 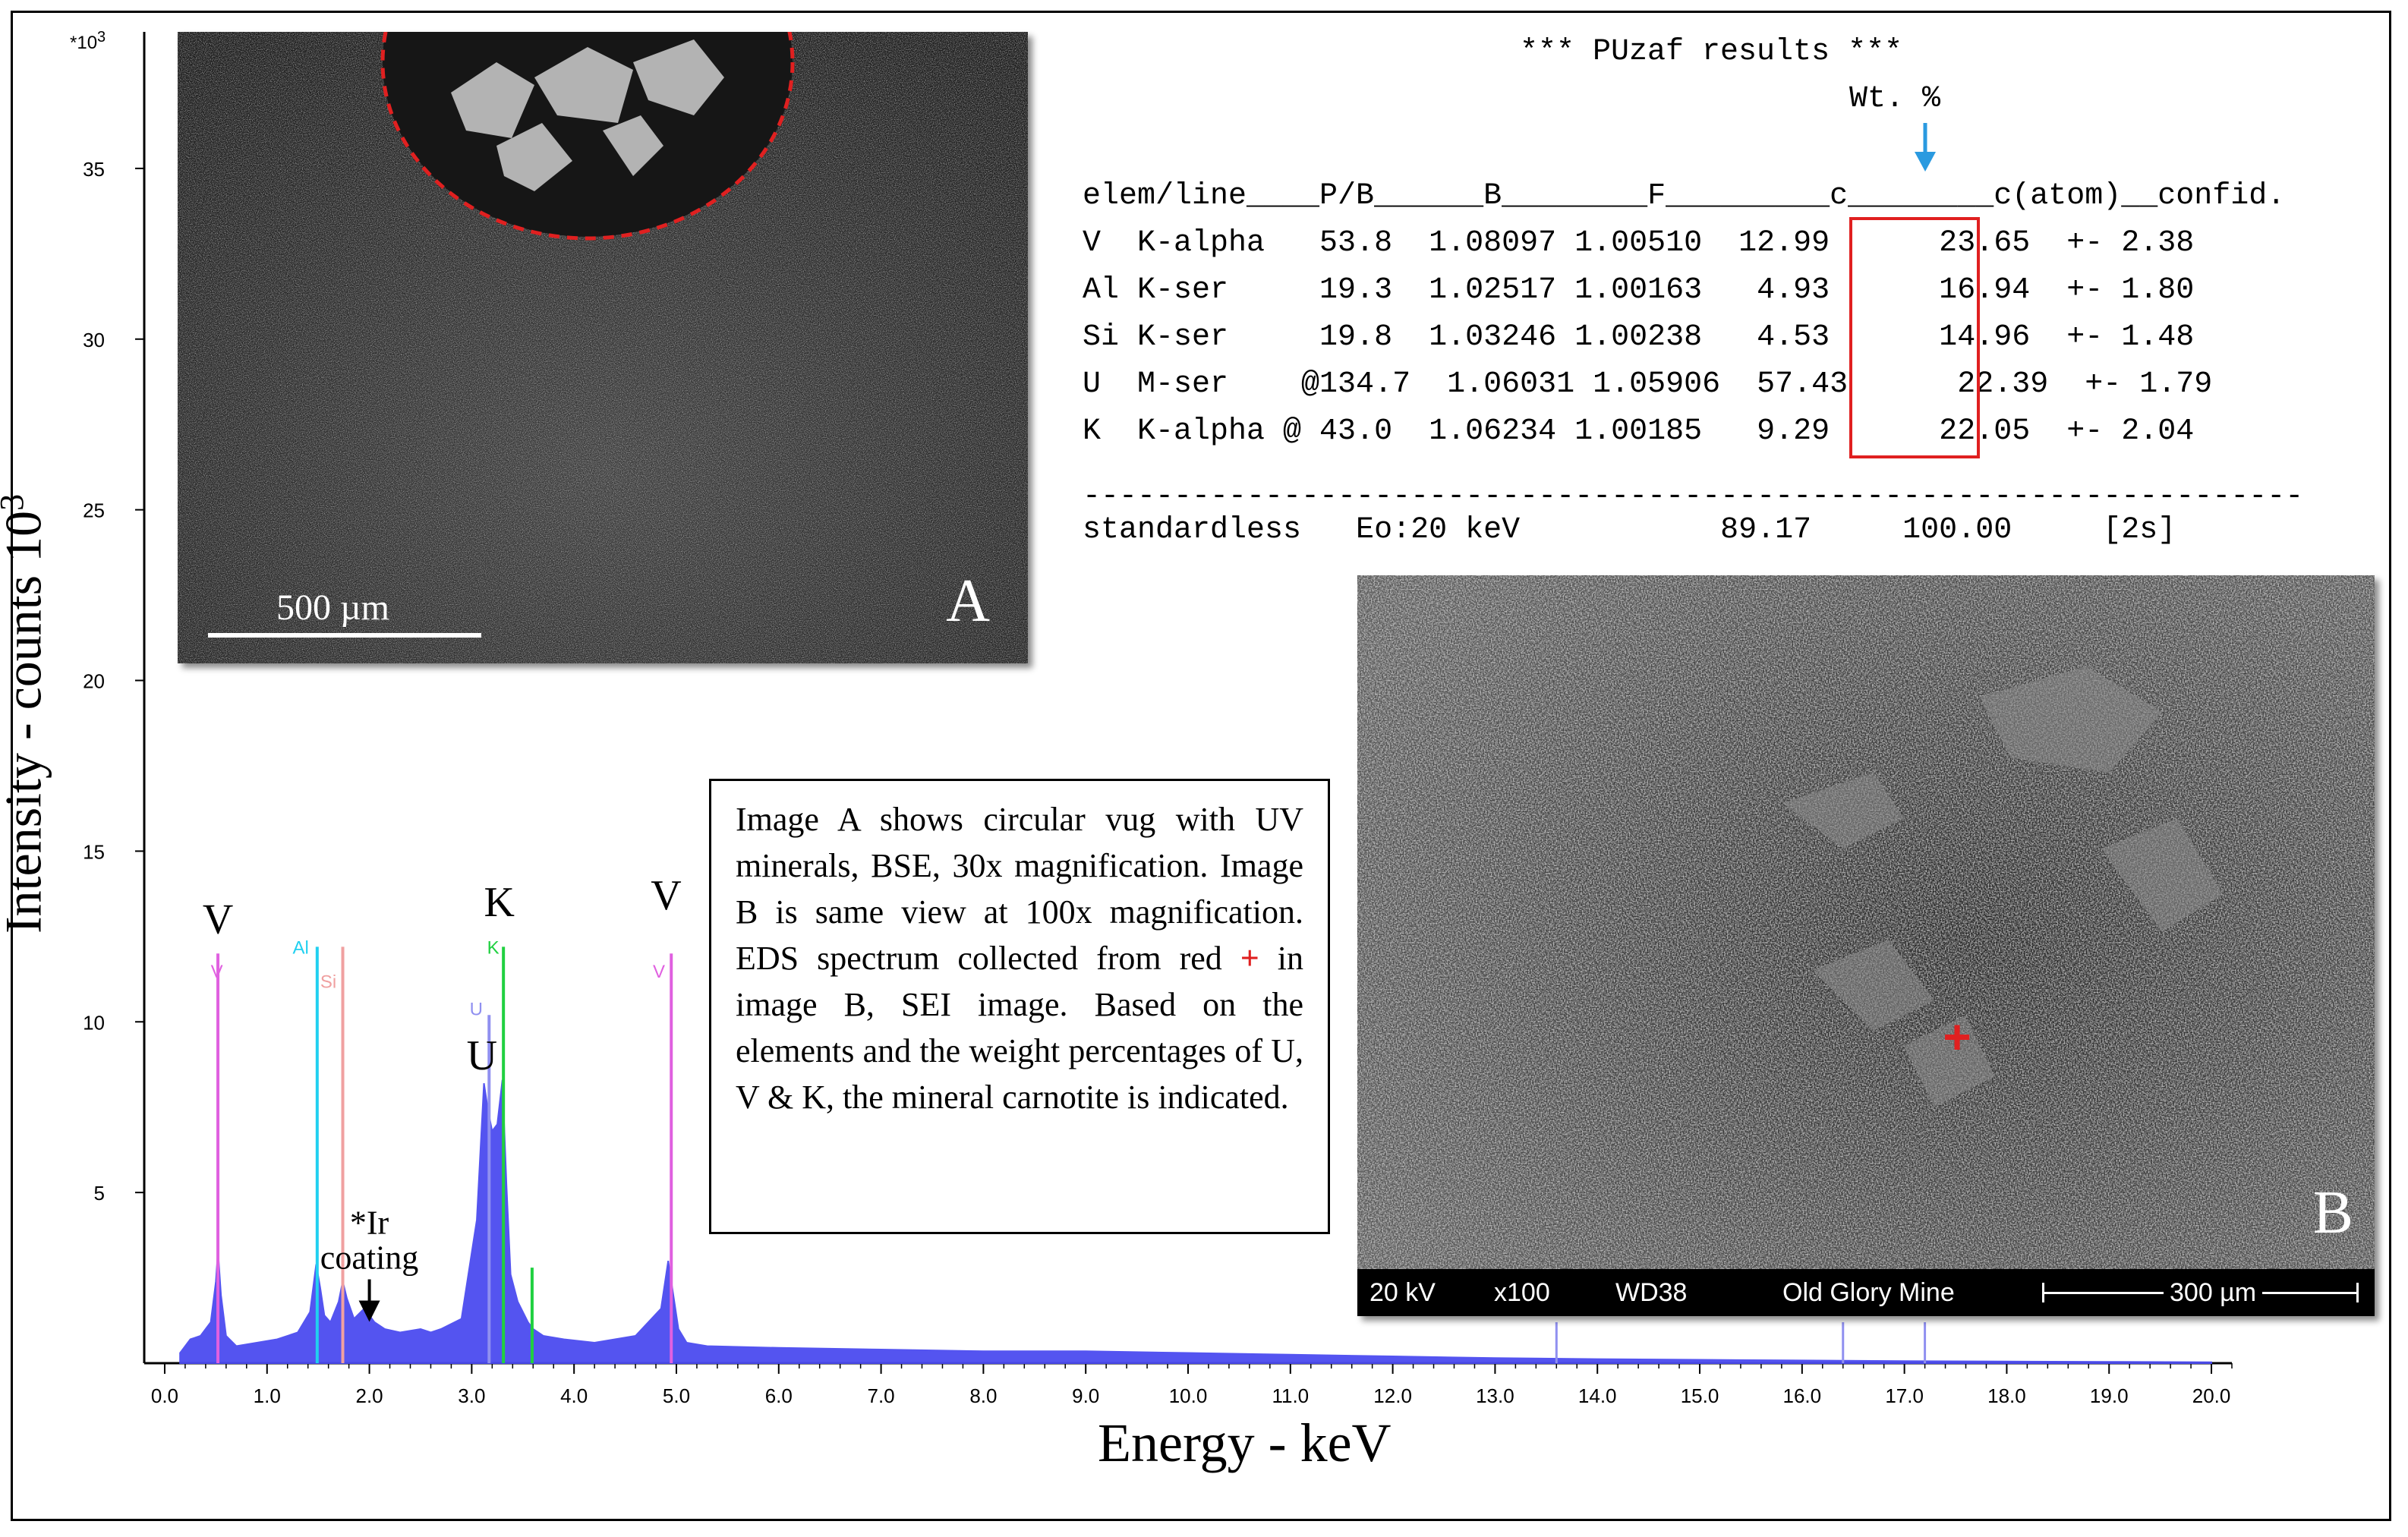 I want to click on x-axis-label: Energy - keV, so click(x=1245, y=1443).